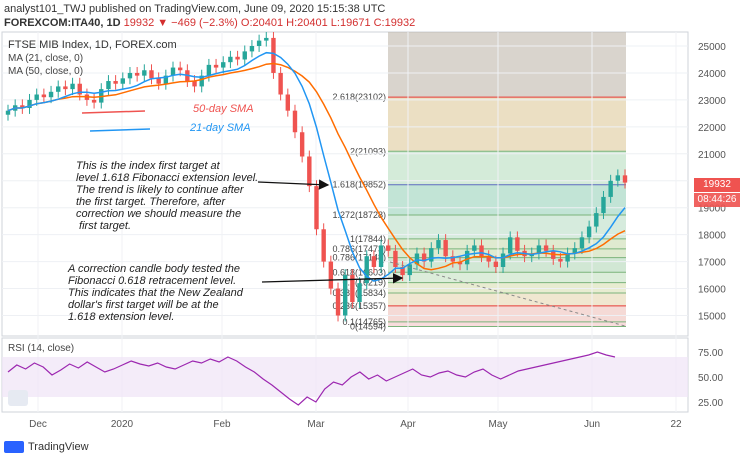  Describe the element at coordinates (359, 258) in the screenshot. I see `fib-label: 0.786(17148)` at that location.